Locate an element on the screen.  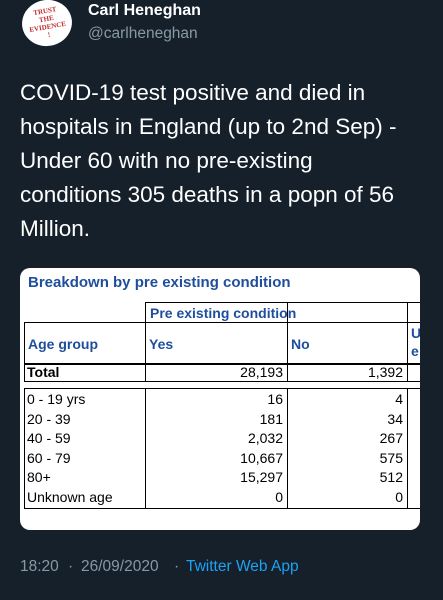
tweet-date: 26/09/2020 is located at coordinates (120, 566).